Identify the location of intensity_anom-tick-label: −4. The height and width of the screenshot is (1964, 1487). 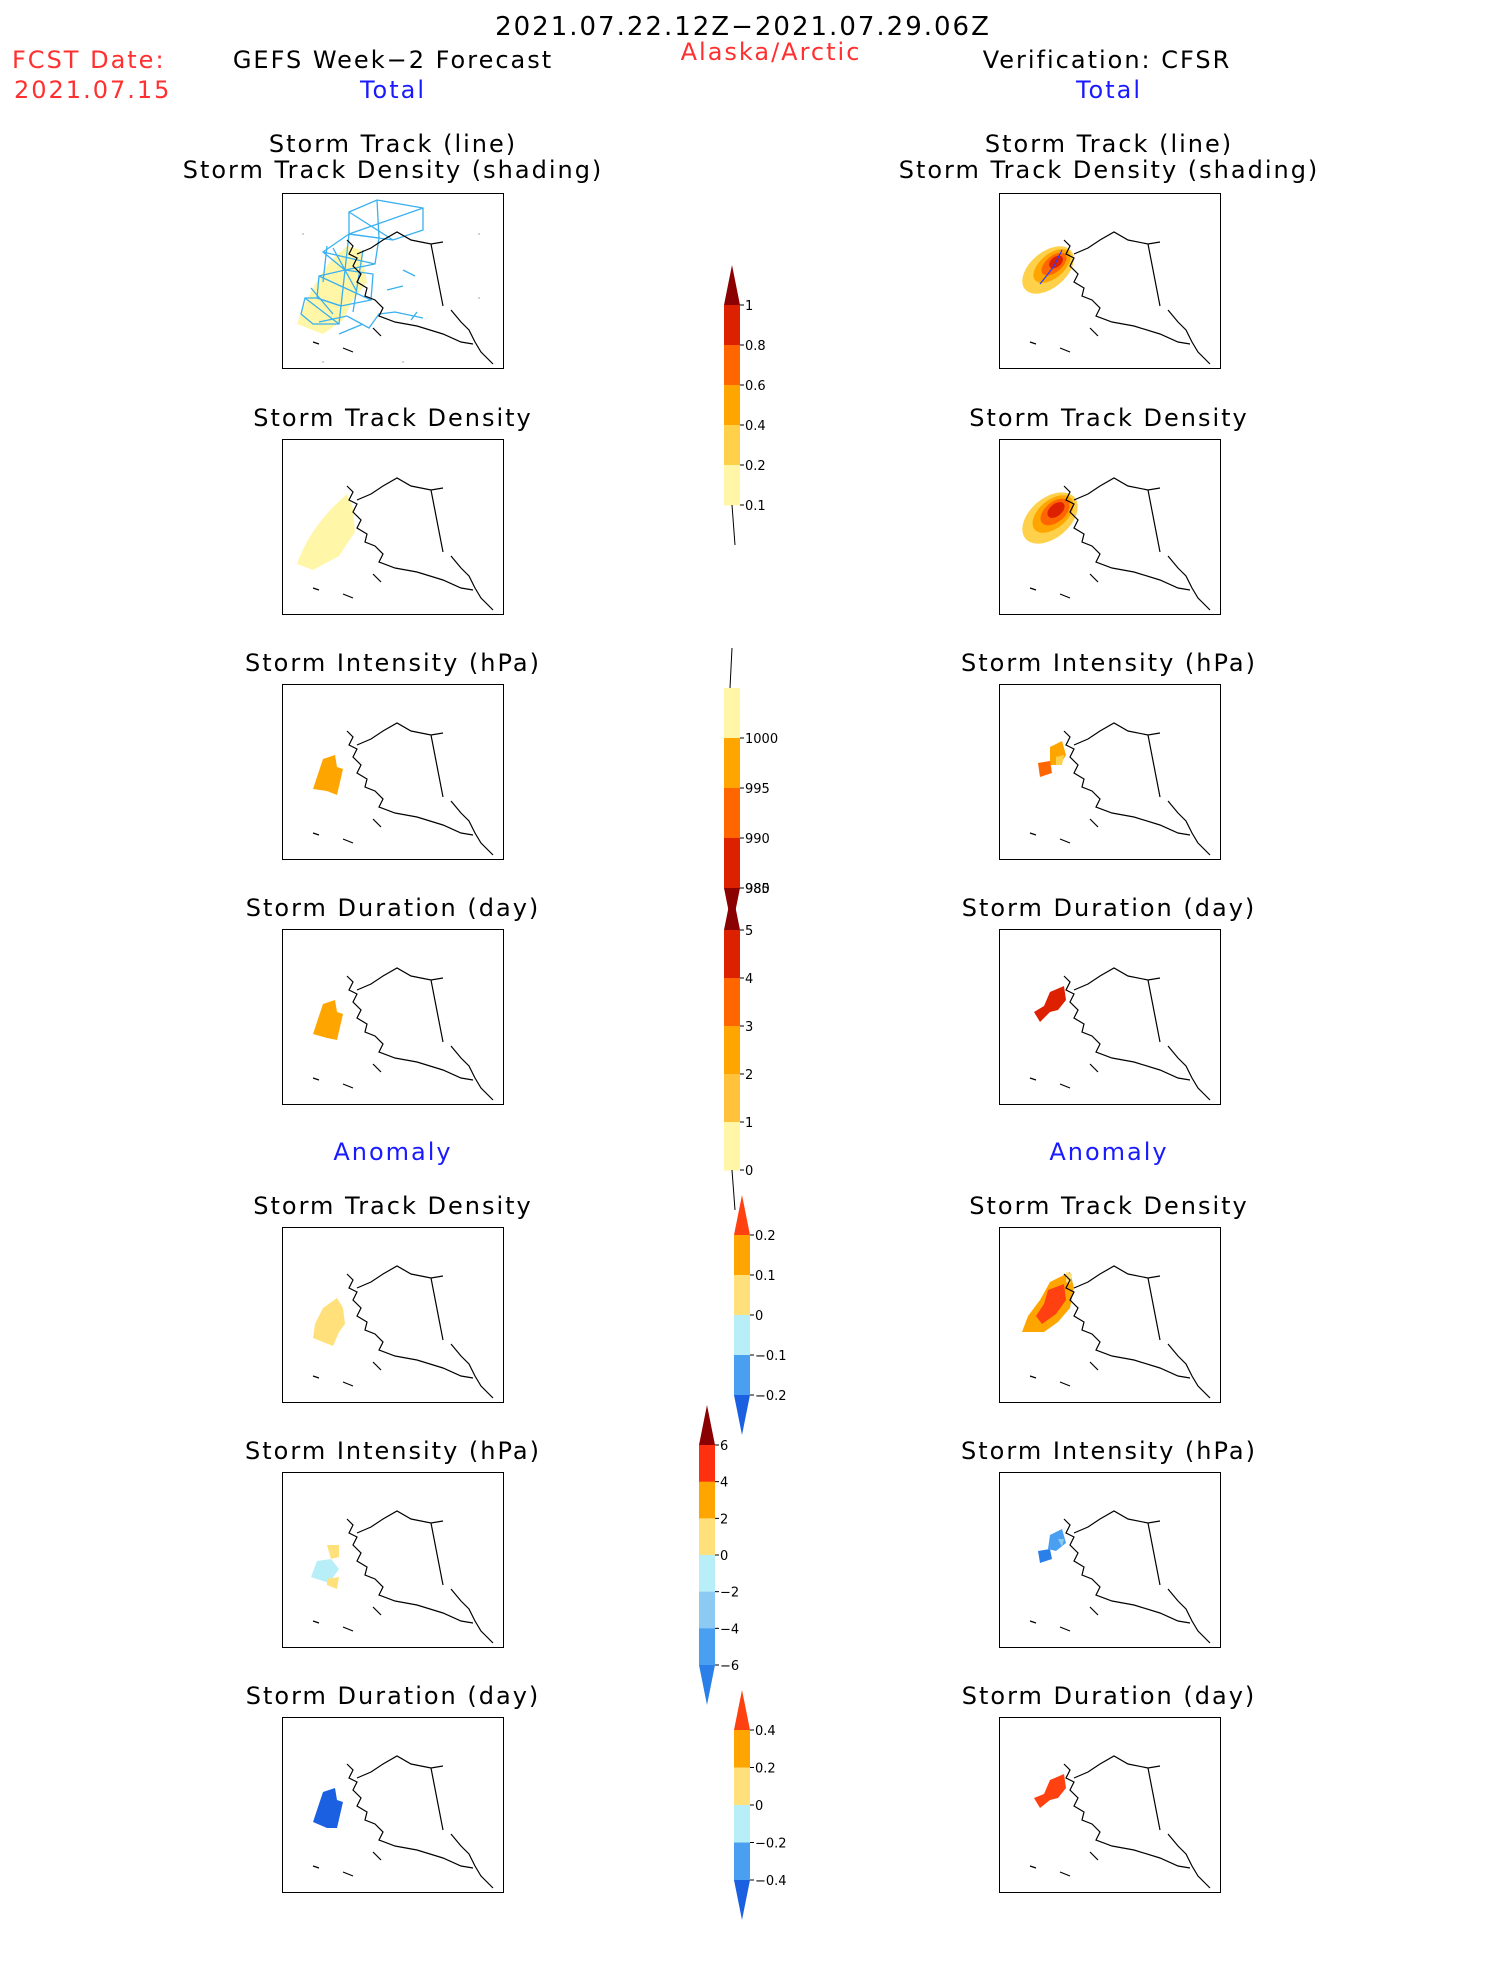
(729, 1629).